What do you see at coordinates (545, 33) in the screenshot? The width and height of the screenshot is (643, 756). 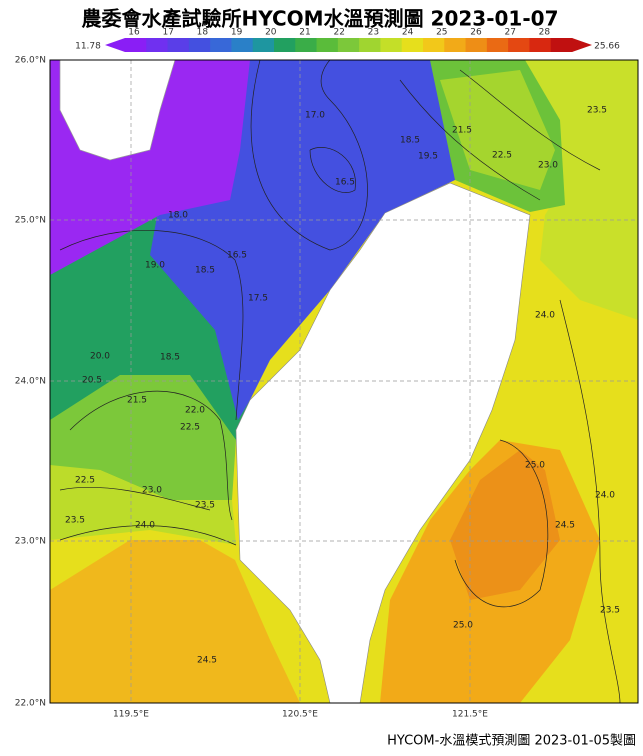 I see `colorbar-tick-label: 28` at bounding box center [545, 33].